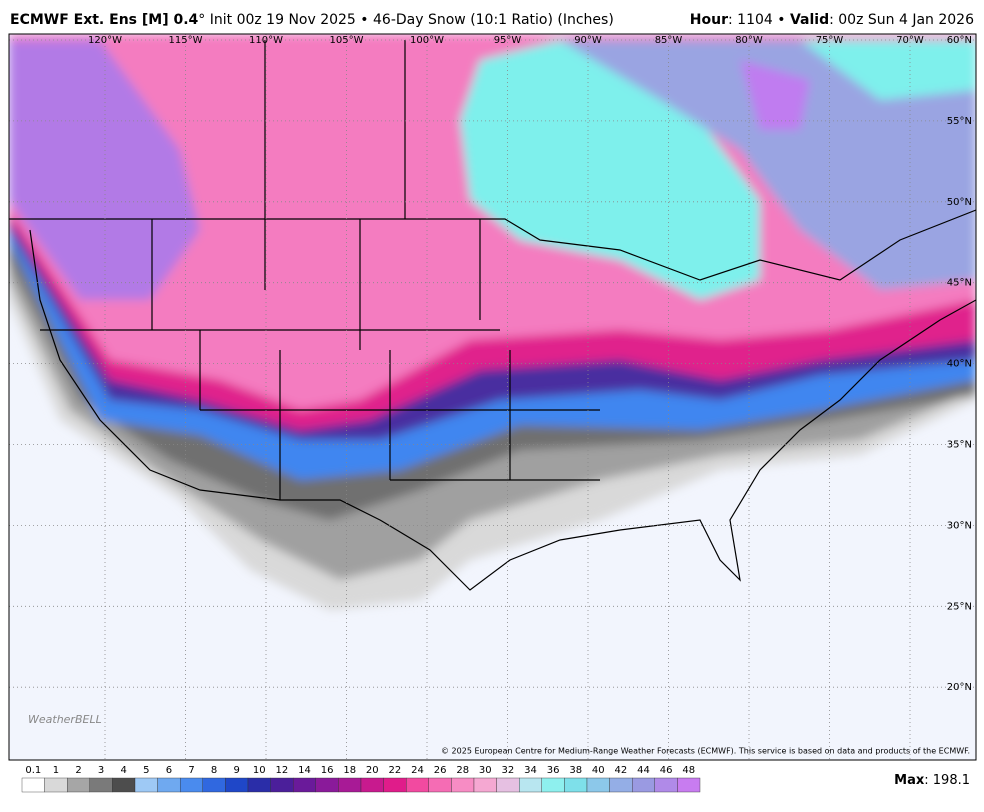  Describe the element at coordinates (282, 770) in the screenshot. I see `colorbar-label: 12` at that location.